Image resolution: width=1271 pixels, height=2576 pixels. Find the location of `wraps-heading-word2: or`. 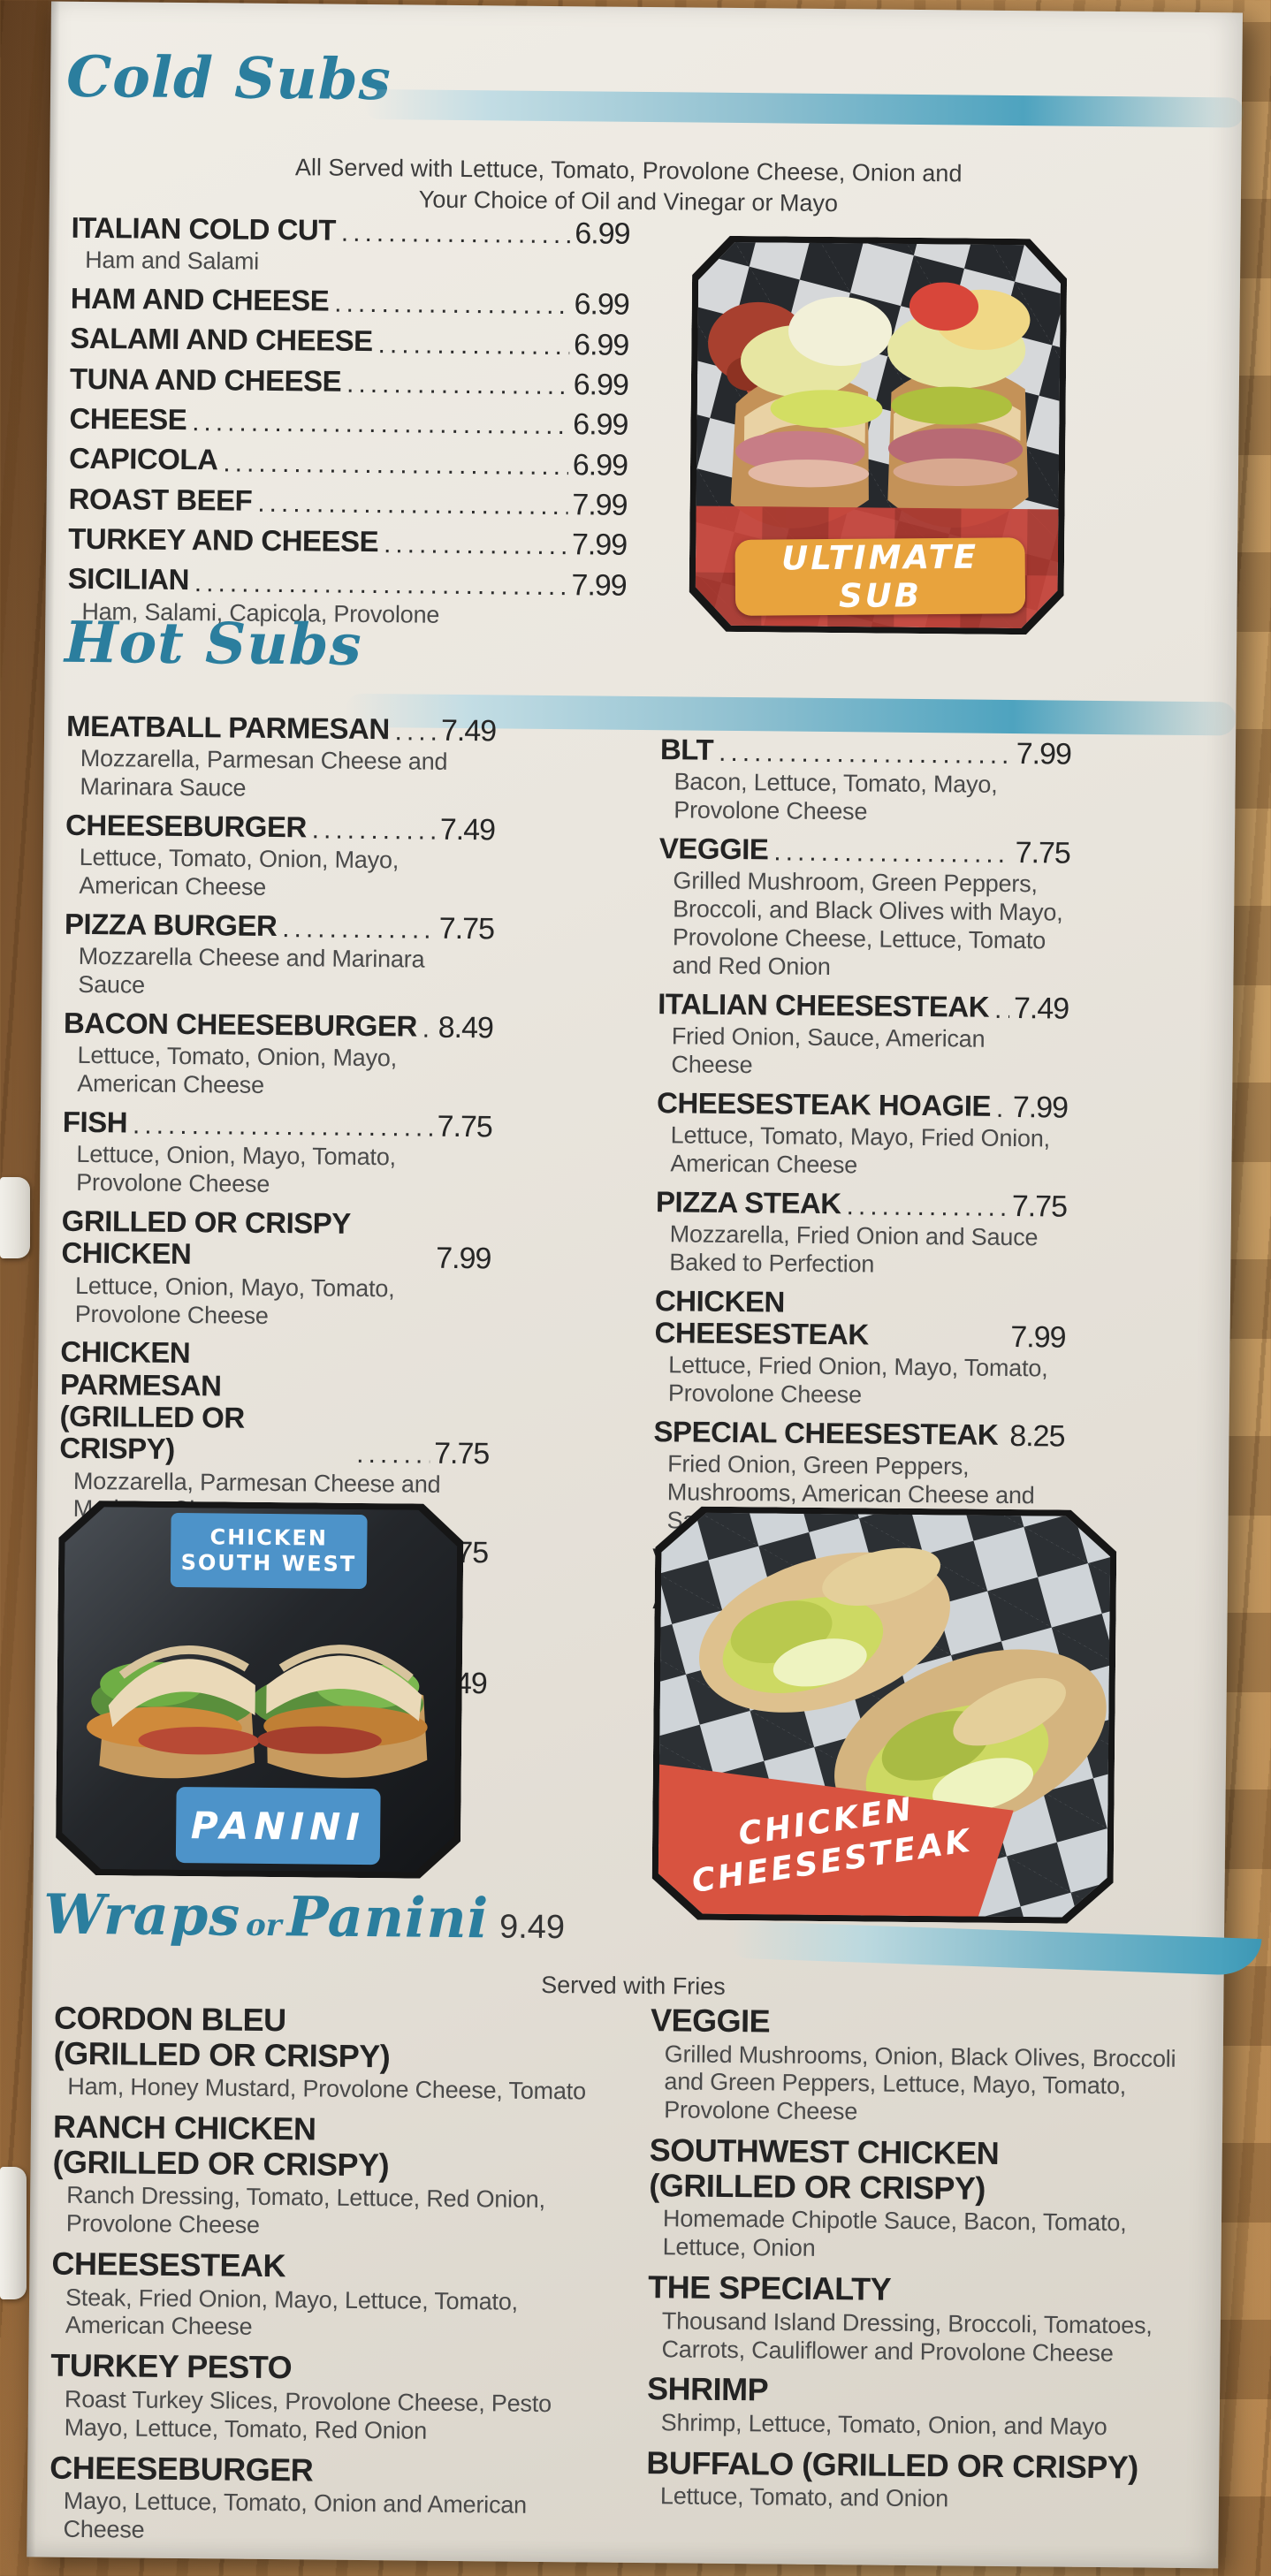

wraps-heading-word2: or is located at coordinates (263, 1925).